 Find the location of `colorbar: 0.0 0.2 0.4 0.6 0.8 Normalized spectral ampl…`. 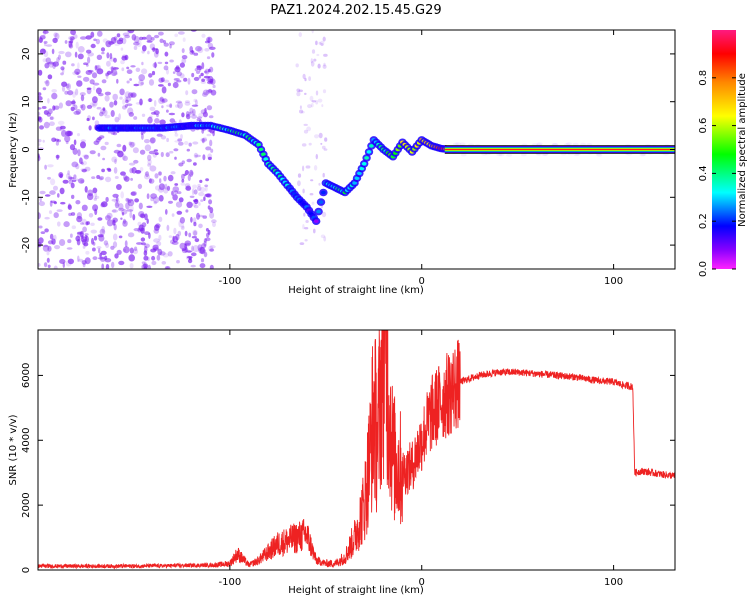

colorbar: 0.0 0.2 0.4 0.6 0.8 Normalized spectral ampl… is located at coordinates (723, 153).